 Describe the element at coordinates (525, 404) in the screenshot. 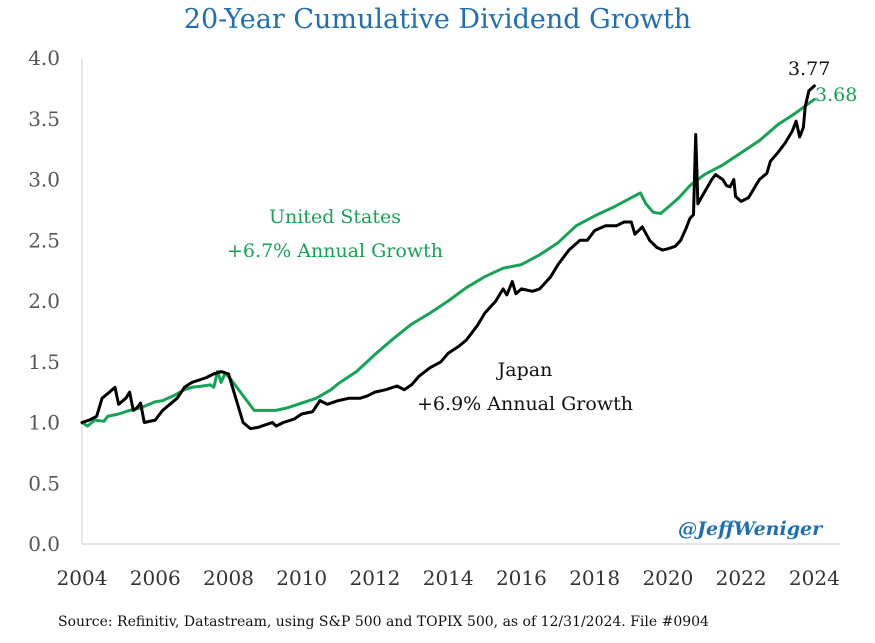

I see `japan-annotation-growth: +6.9% Annual Growth` at that location.